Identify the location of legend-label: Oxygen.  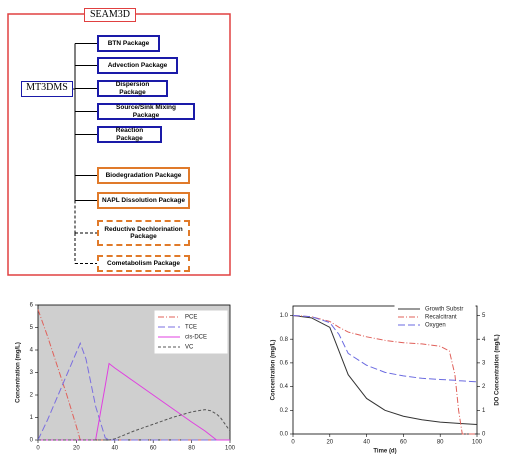
(435, 326).